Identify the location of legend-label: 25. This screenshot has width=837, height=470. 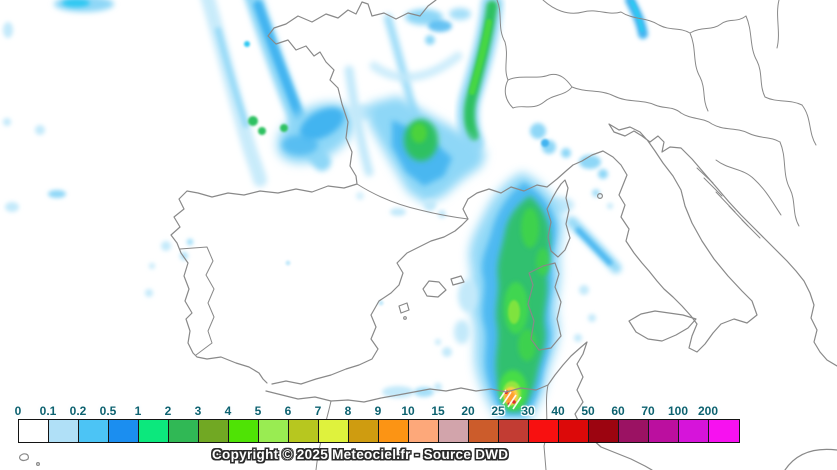
(498, 411).